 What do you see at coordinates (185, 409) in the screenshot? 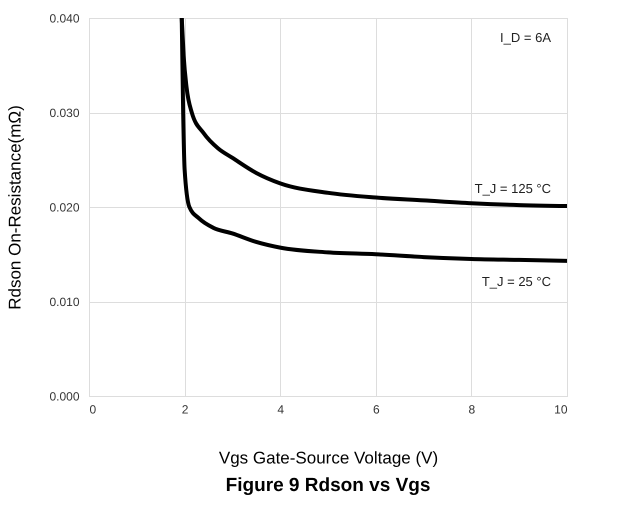
I see `x-tick-label: 2` at bounding box center [185, 409].